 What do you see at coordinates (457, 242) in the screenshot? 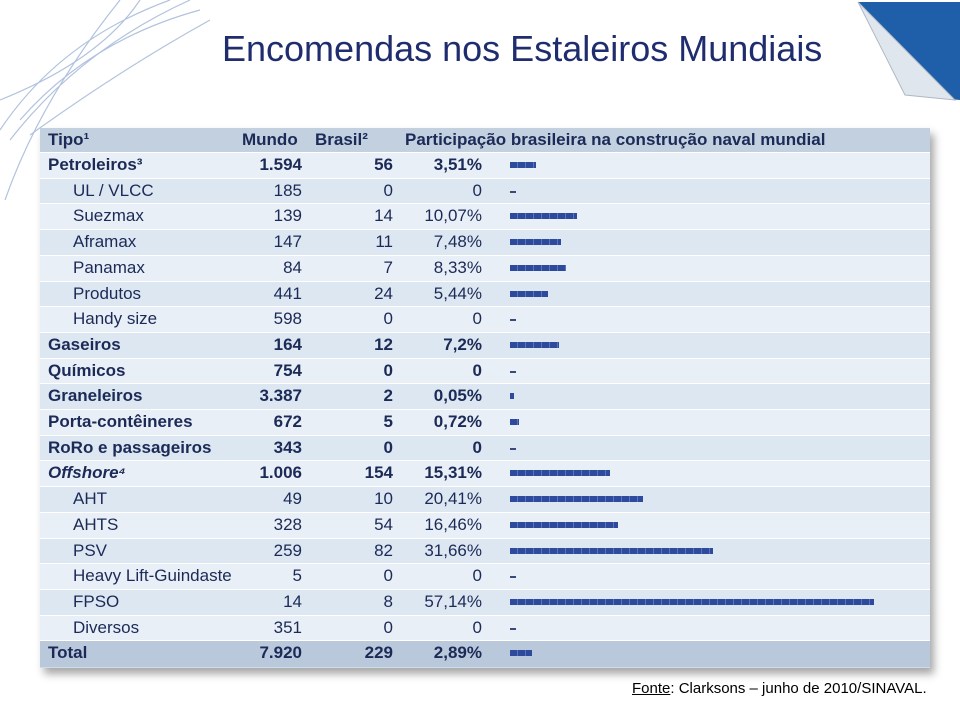
I see `share-label: 7,48%` at bounding box center [457, 242].